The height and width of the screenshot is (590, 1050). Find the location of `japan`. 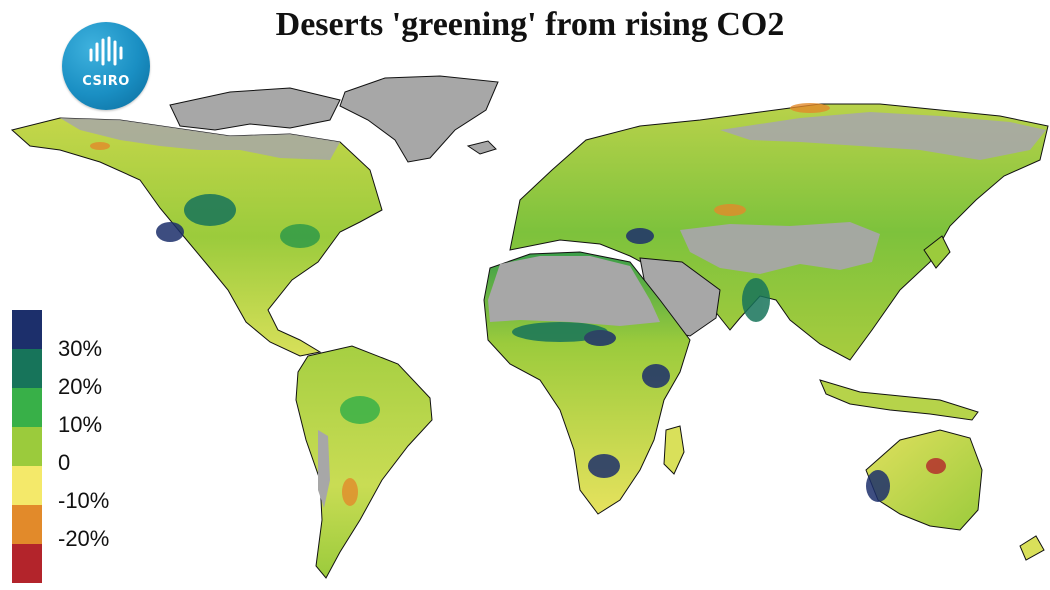

japan is located at coordinates (937, 252).